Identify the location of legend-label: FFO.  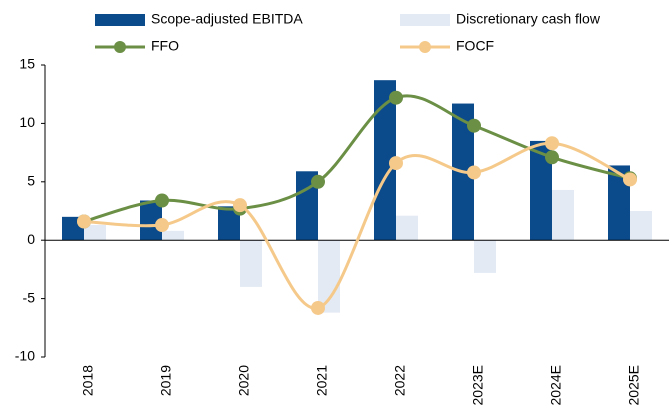
(165, 46).